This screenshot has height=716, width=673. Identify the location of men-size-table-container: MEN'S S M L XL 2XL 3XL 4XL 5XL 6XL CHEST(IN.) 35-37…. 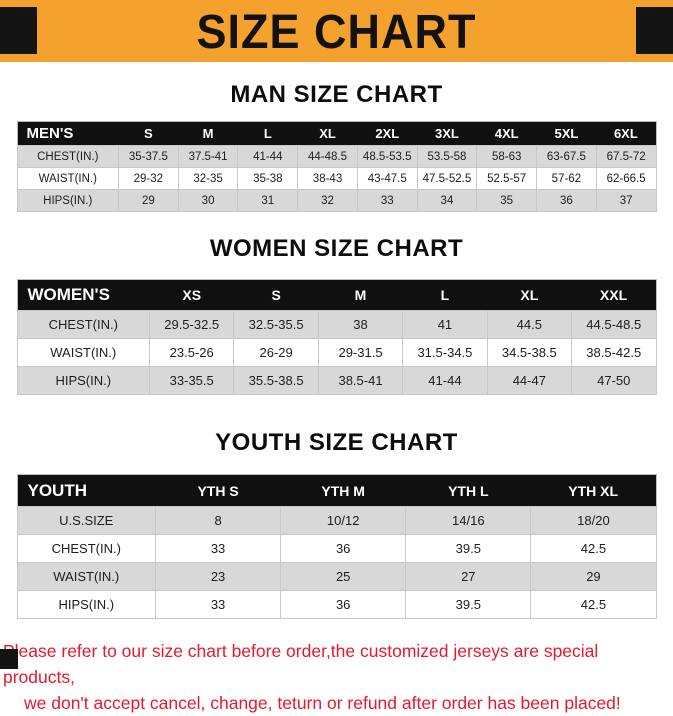
(336, 166).